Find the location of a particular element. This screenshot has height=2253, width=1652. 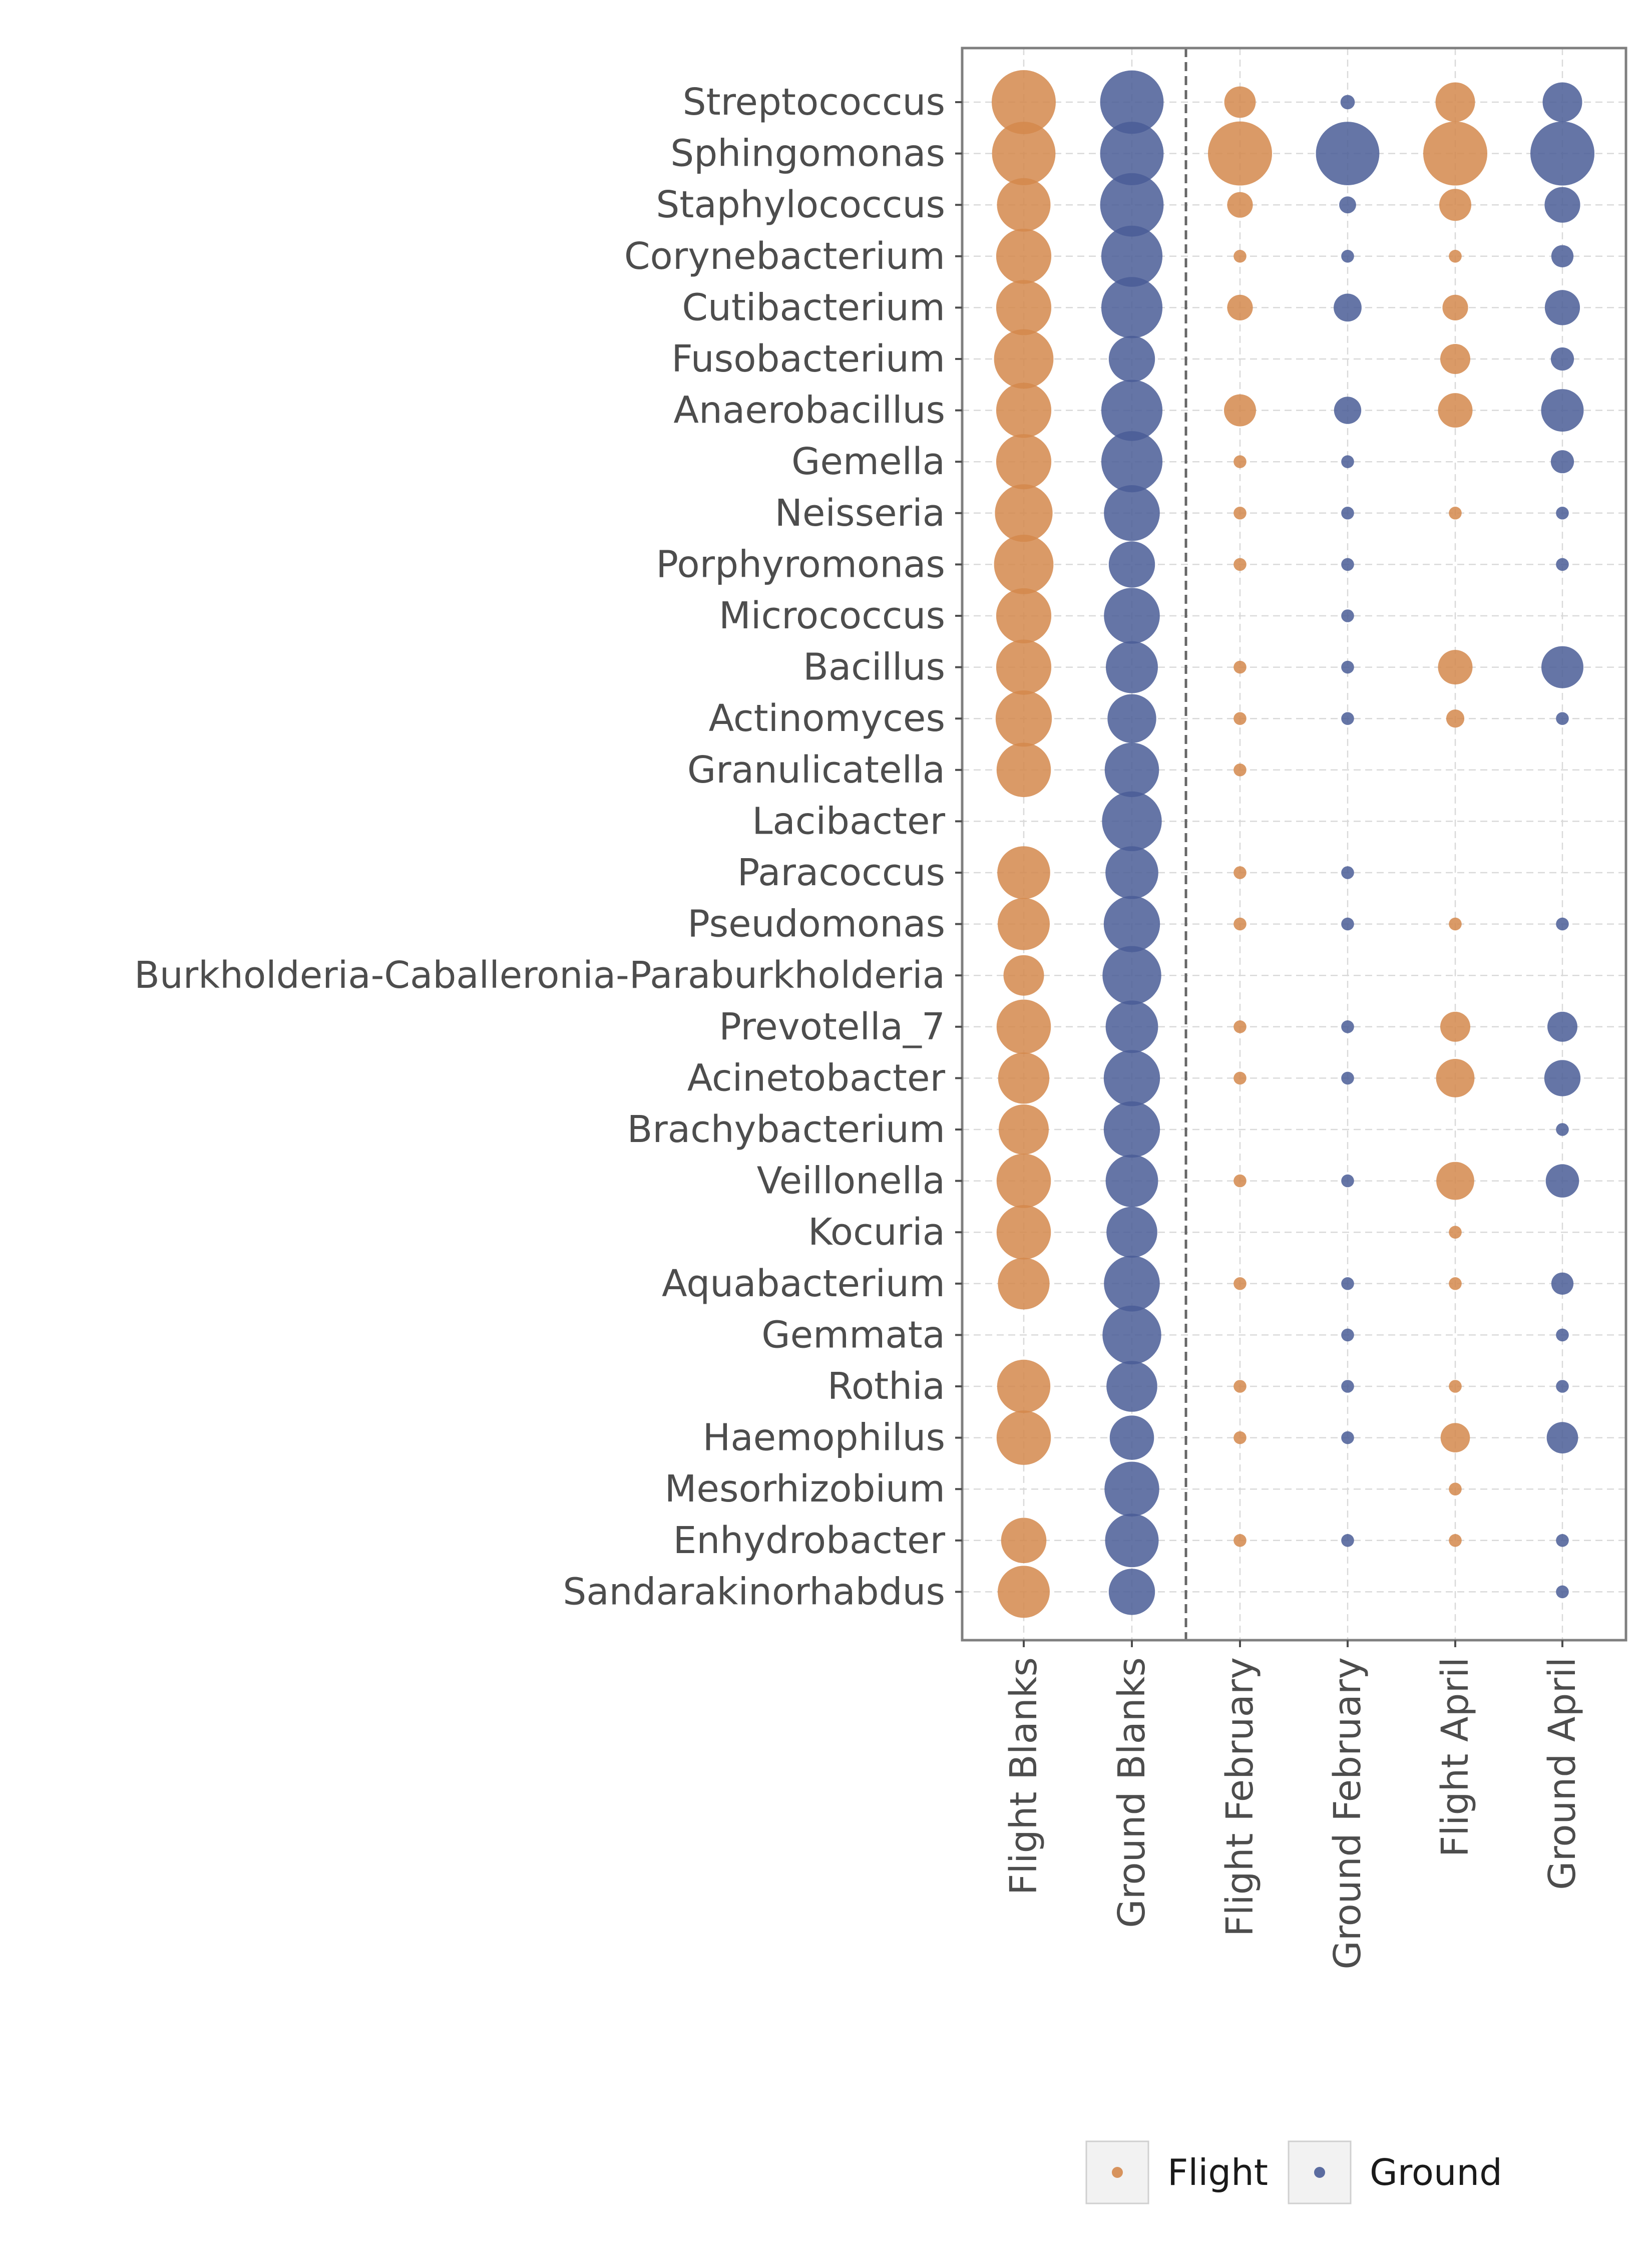

x-tick-label: Ground Blanks is located at coordinates (1131, 1793).